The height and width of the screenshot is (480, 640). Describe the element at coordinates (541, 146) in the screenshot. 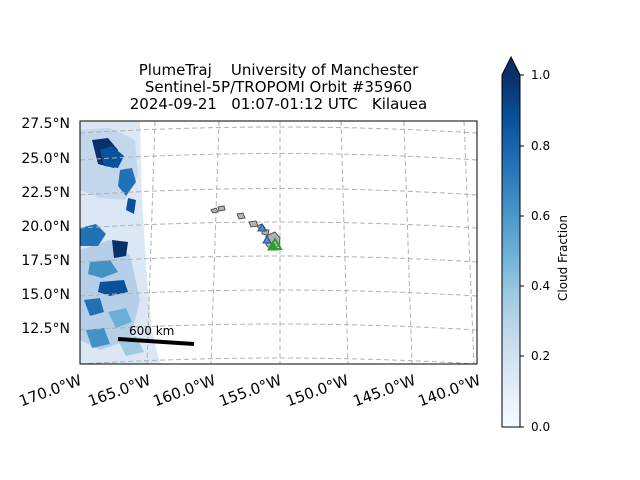

I see `colorbar-tick-label: 0.8` at that location.